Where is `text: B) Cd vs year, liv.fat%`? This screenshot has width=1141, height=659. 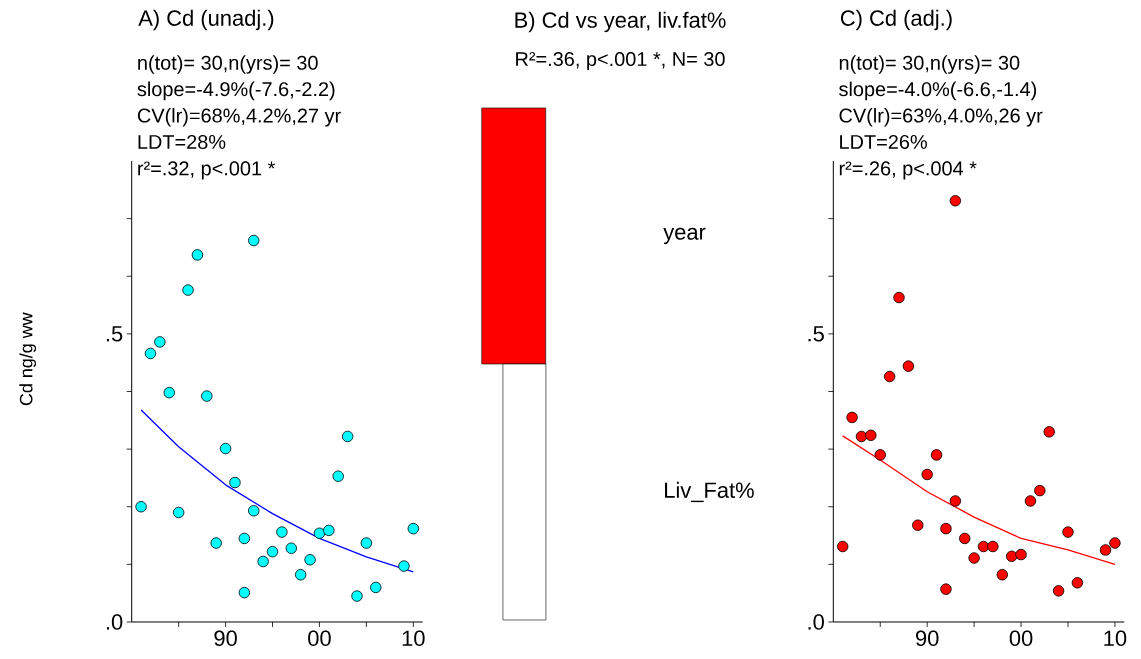
text: B) Cd vs year, liv.fat% is located at coordinates (620, 22).